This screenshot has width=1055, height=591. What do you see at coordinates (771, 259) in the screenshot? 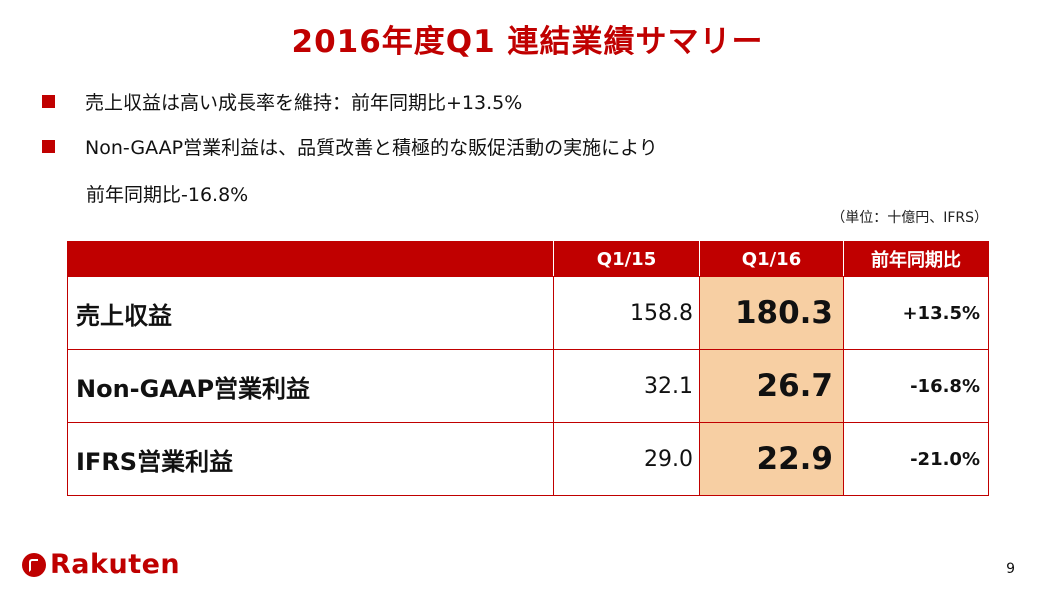
I see `header-q116: Q1/16` at bounding box center [771, 259].